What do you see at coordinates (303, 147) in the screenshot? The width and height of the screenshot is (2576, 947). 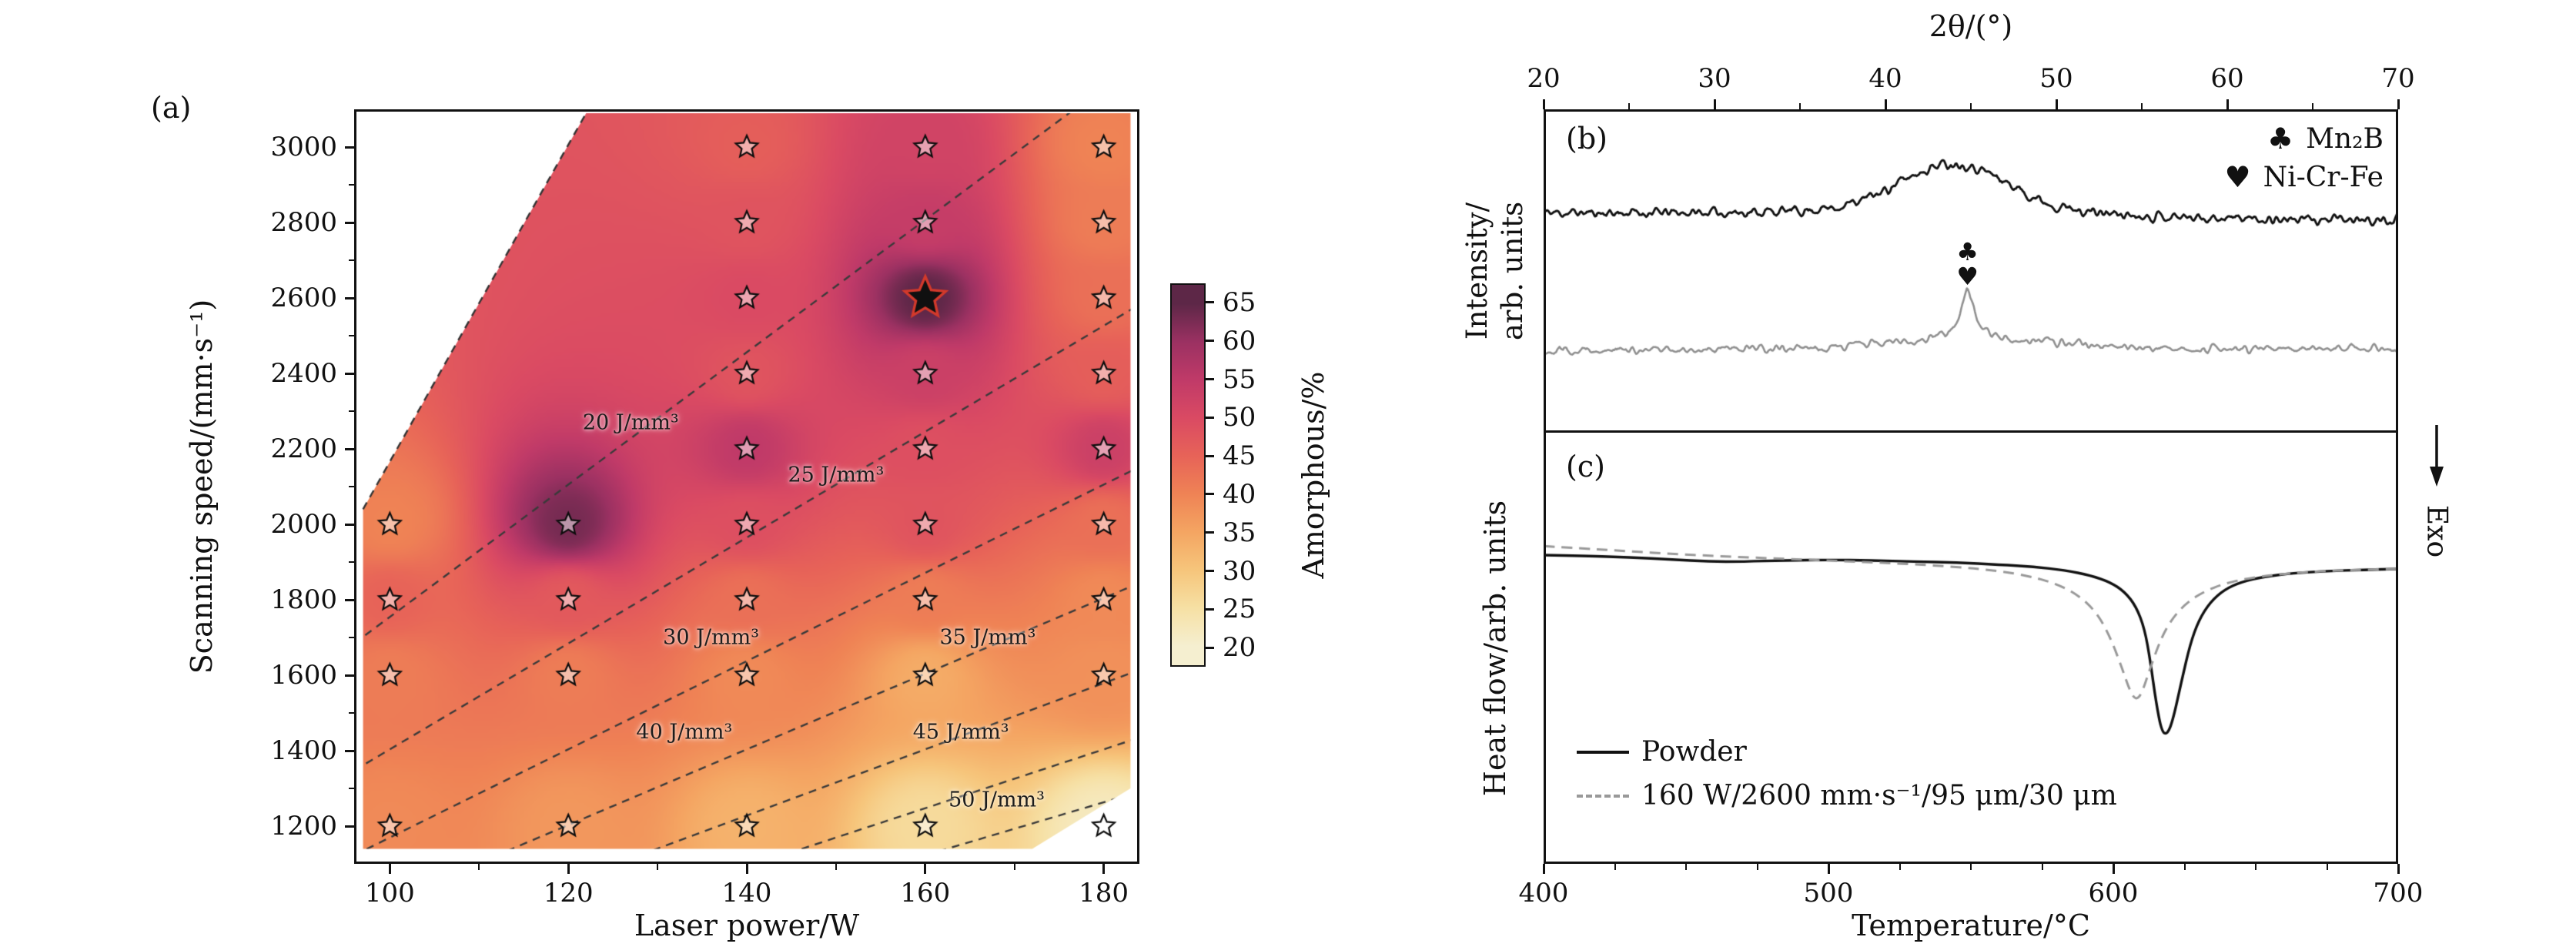 I see `panel-a-y-tick-label: 3000` at bounding box center [303, 147].